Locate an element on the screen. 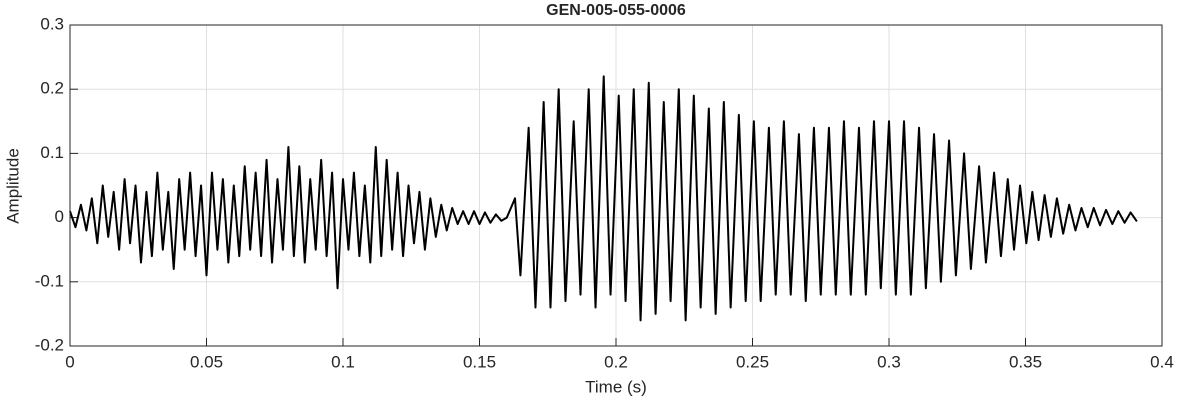  x-tick-label: 0 is located at coordinates (69, 361).